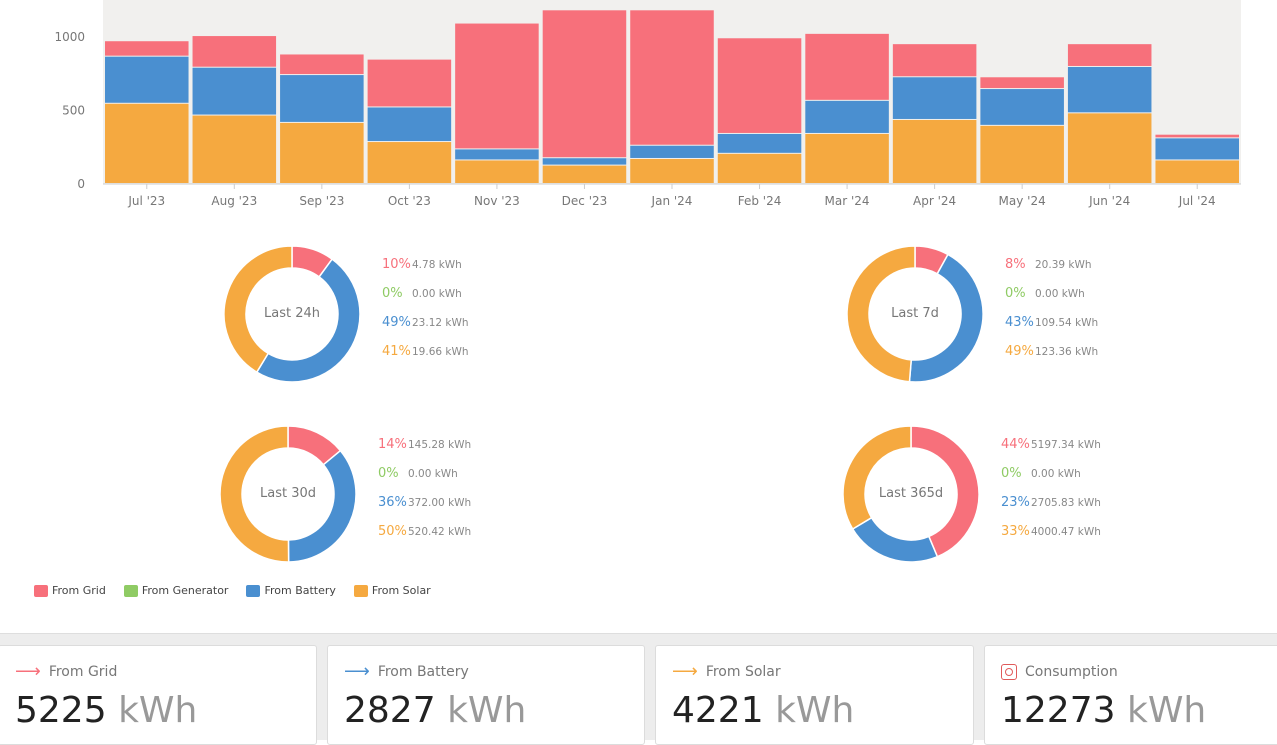 The image size is (1277, 745). I want to click on x-tick-label: Jul '23, so click(146, 201).